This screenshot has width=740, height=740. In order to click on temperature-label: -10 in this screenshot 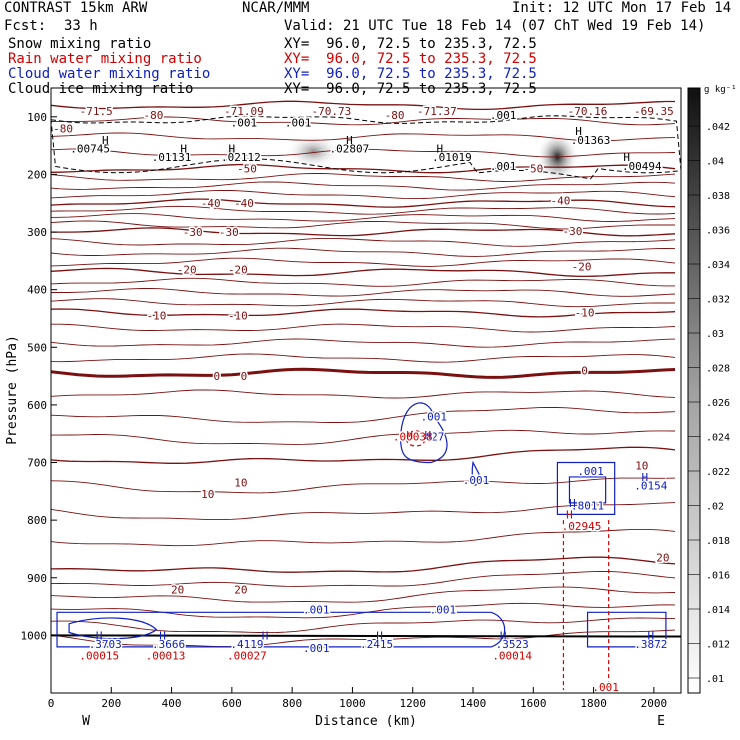, I will do `click(238, 316)`.